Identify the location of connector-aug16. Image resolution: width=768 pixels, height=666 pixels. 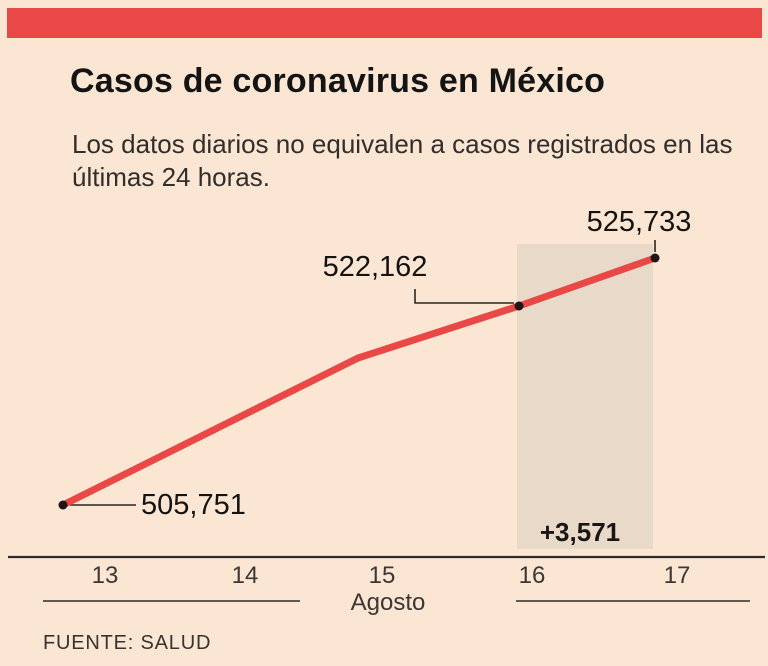
(464, 296).